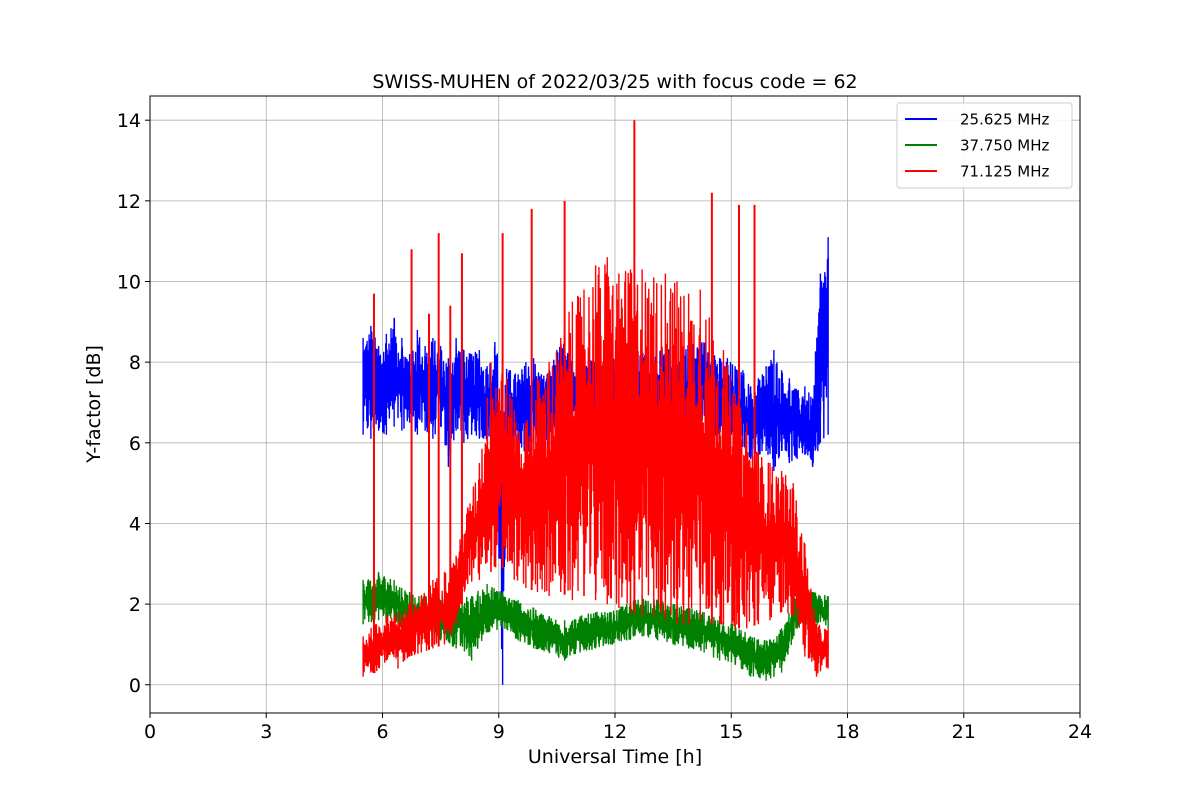 The height and width of the screenshot is (800, 1200). Describe the element at coordinates (382, 732) in the screenshot. I see `x-tick-label: 6` at that location.